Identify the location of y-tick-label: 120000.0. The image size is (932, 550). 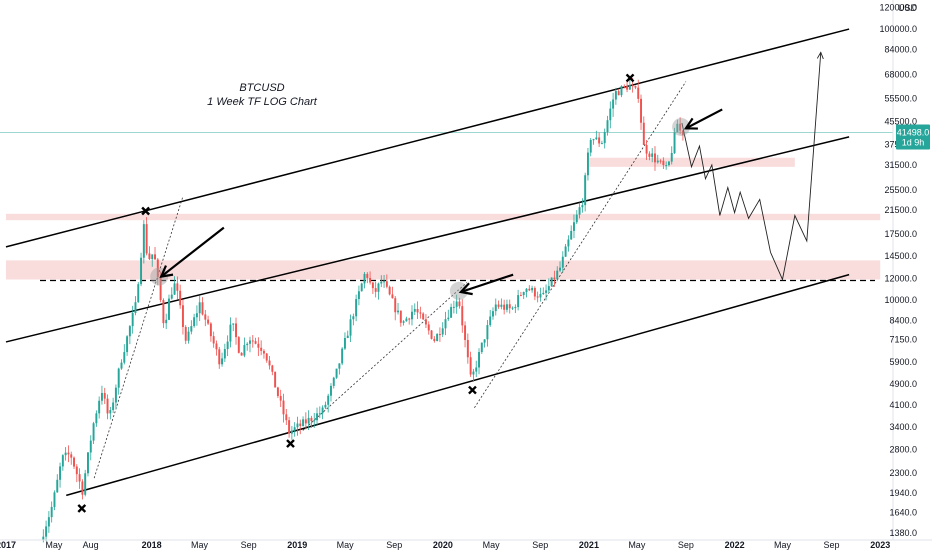
(898, 8).